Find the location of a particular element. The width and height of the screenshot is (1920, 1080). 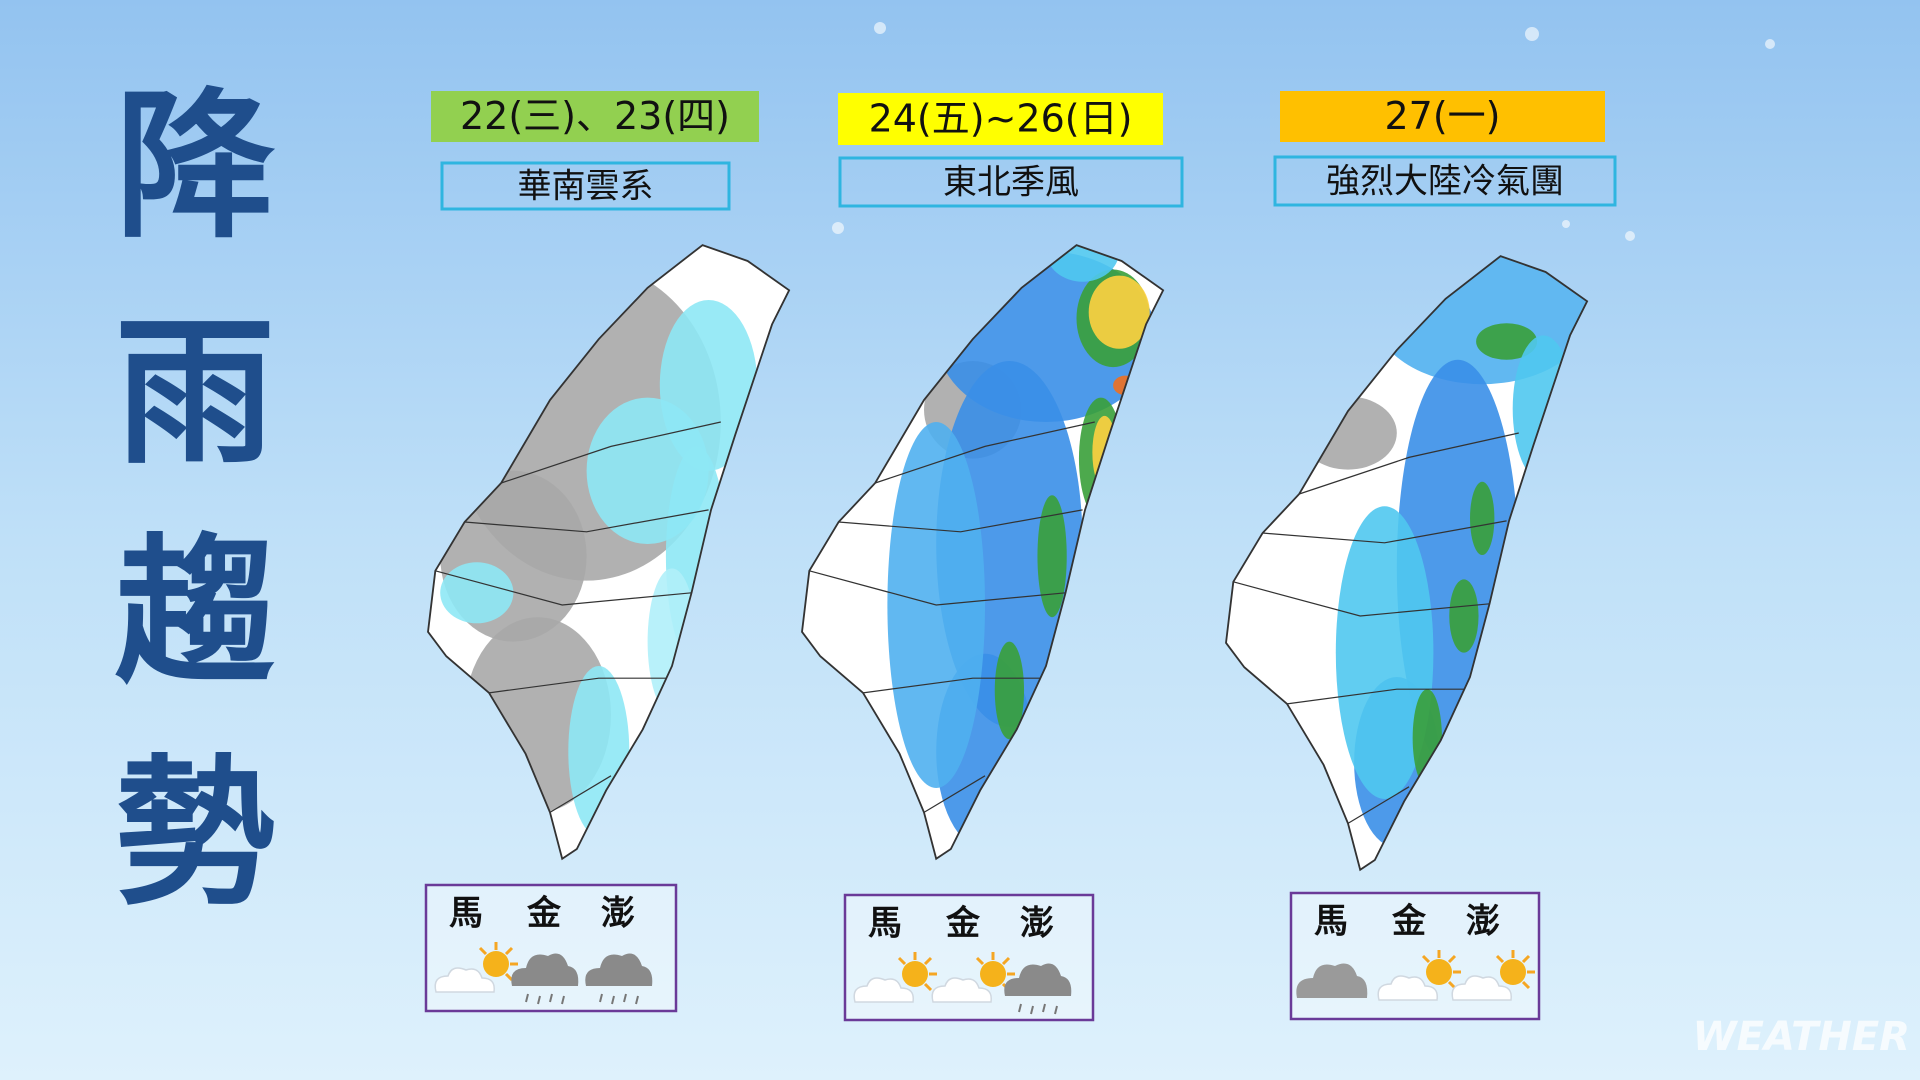

title-char: 雨 is located at coordinates (195, 392).